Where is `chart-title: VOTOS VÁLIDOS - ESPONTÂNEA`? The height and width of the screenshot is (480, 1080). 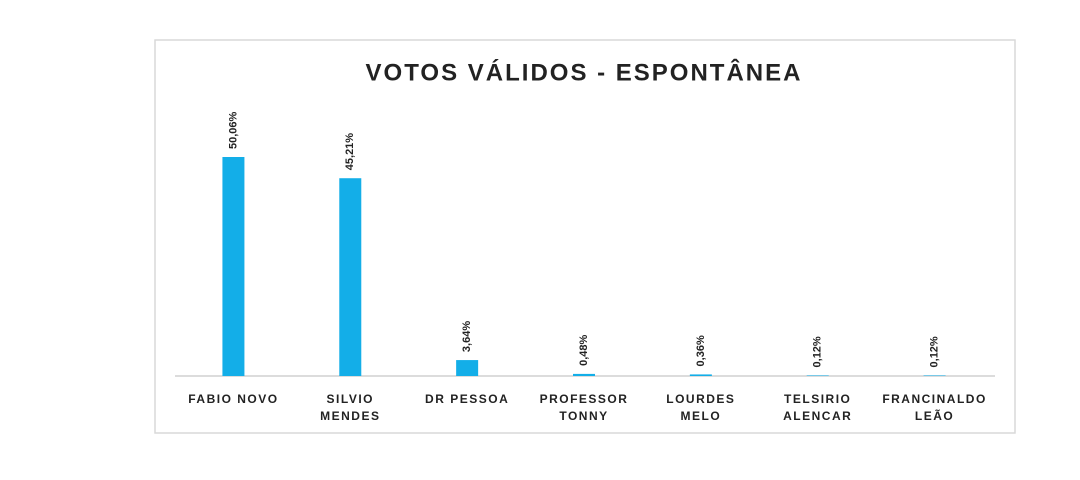 chart-title: VOTOS VÁLIDOS - ESPONTÂNEA is located at coordinates (584, 72).